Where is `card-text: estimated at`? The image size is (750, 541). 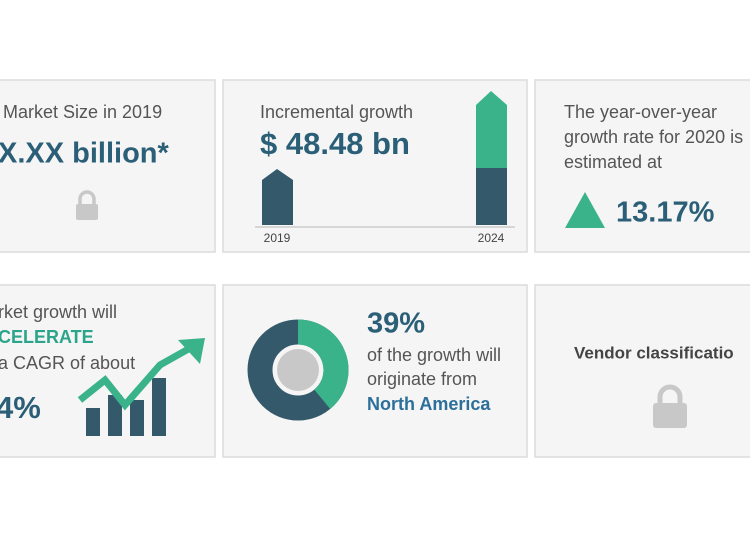 card-text: estimated at is located at coordinates (613, 162).